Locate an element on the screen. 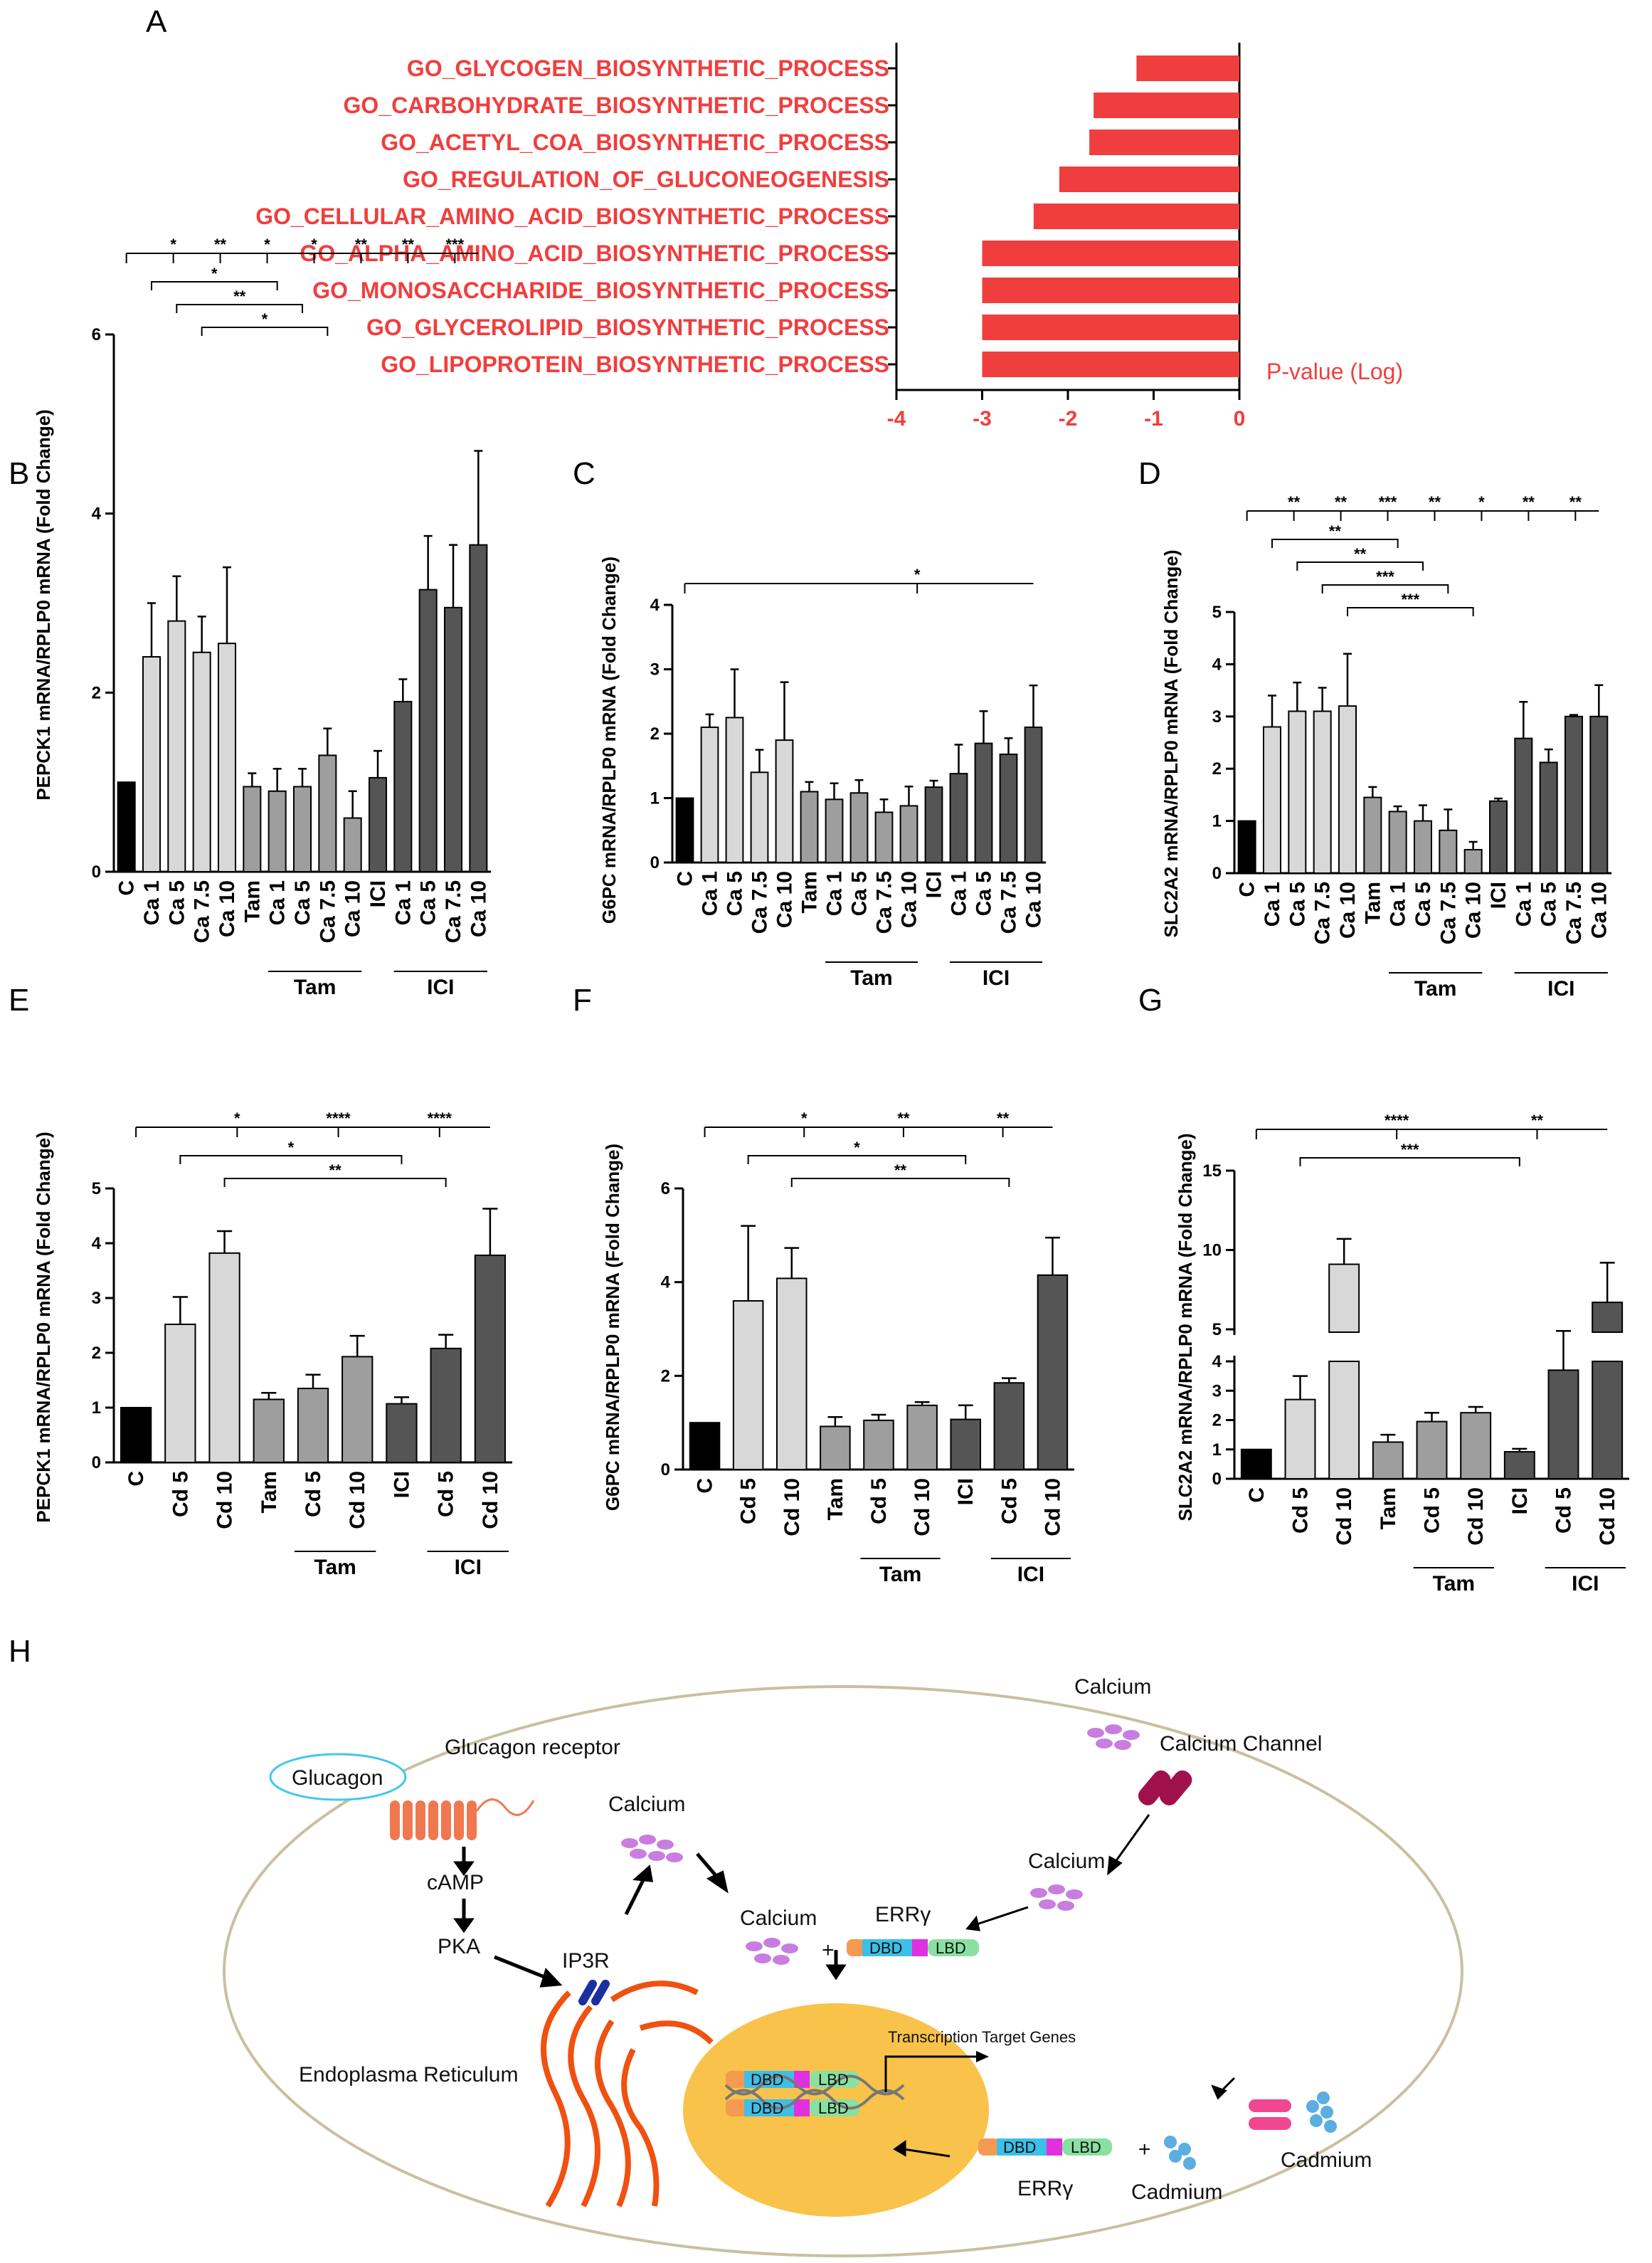  bar-segment is located at coordinates (1608, 1420).